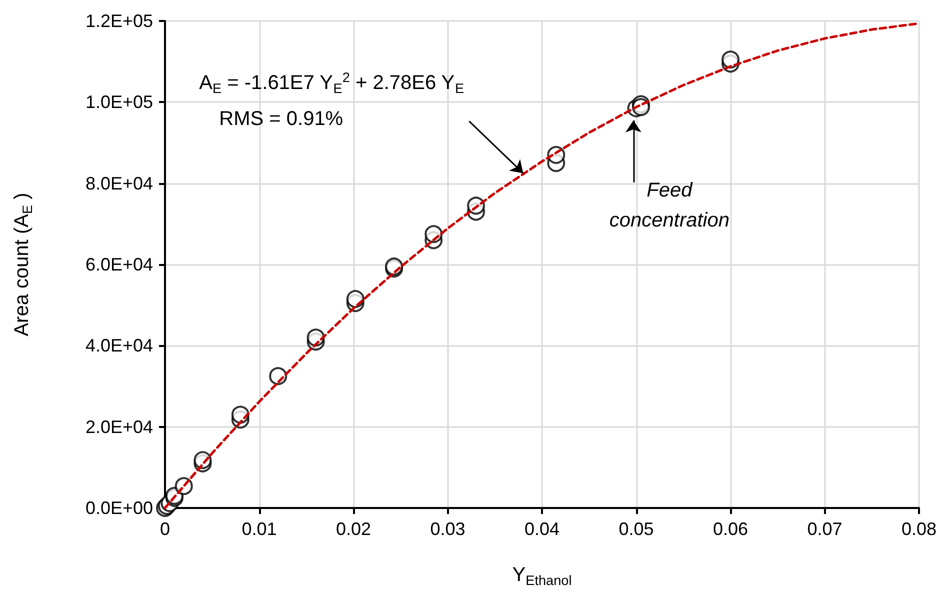 The image size is (946, 604). I want to click on annotation: RMS = 0.91%, so click(281, 119).